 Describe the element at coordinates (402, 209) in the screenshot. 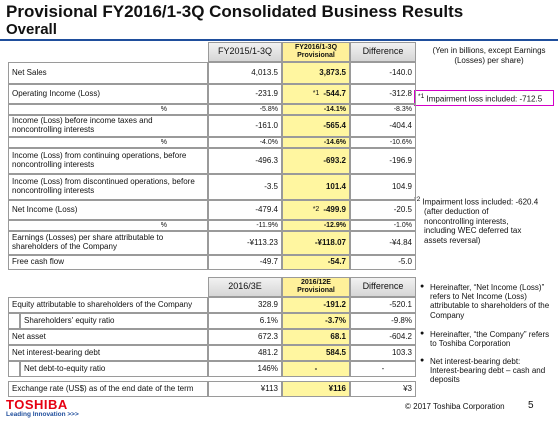

I see `value: -20.5` at that location.